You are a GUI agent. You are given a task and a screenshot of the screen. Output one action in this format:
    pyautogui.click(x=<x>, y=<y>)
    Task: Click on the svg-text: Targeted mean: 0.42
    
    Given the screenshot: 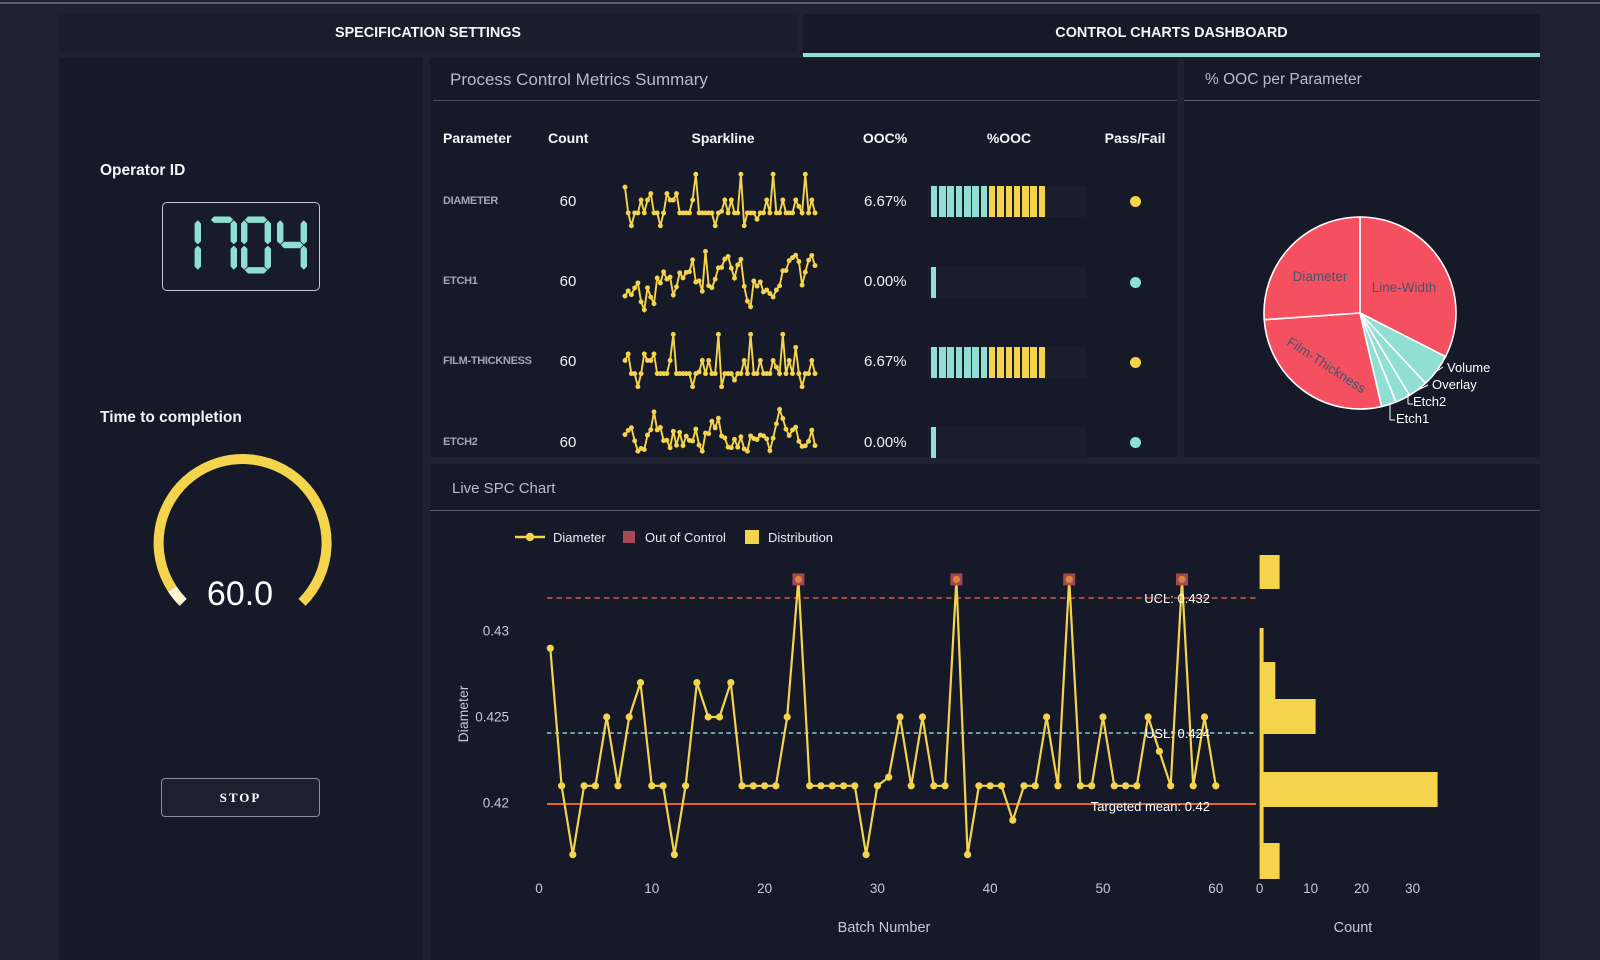 What is the action you would take?
    pyautogui.click(x=1150, y=806)
    